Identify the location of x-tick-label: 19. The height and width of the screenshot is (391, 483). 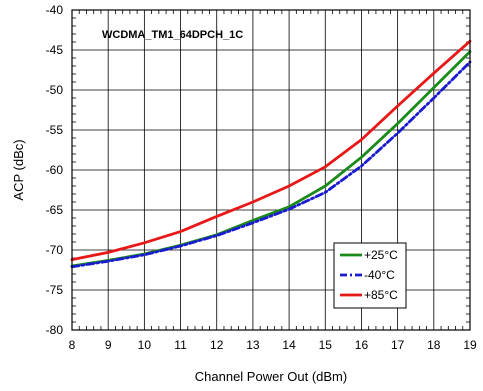
(470, 345).